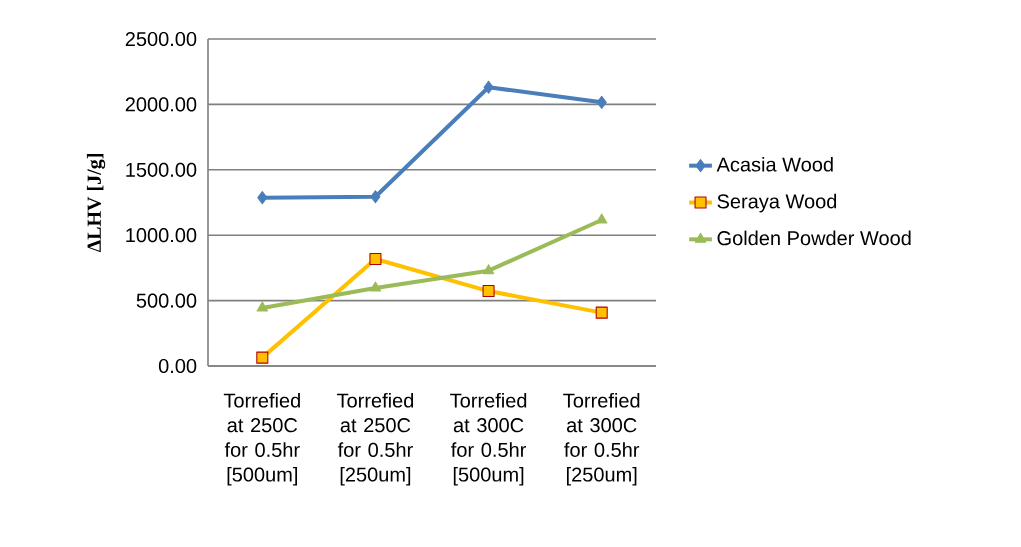 This screenshot has height=547, width=1021. Describe the element at coordinates (777, 203) in the screenshot. I see `legend-label: Seraya Wood` at that location.